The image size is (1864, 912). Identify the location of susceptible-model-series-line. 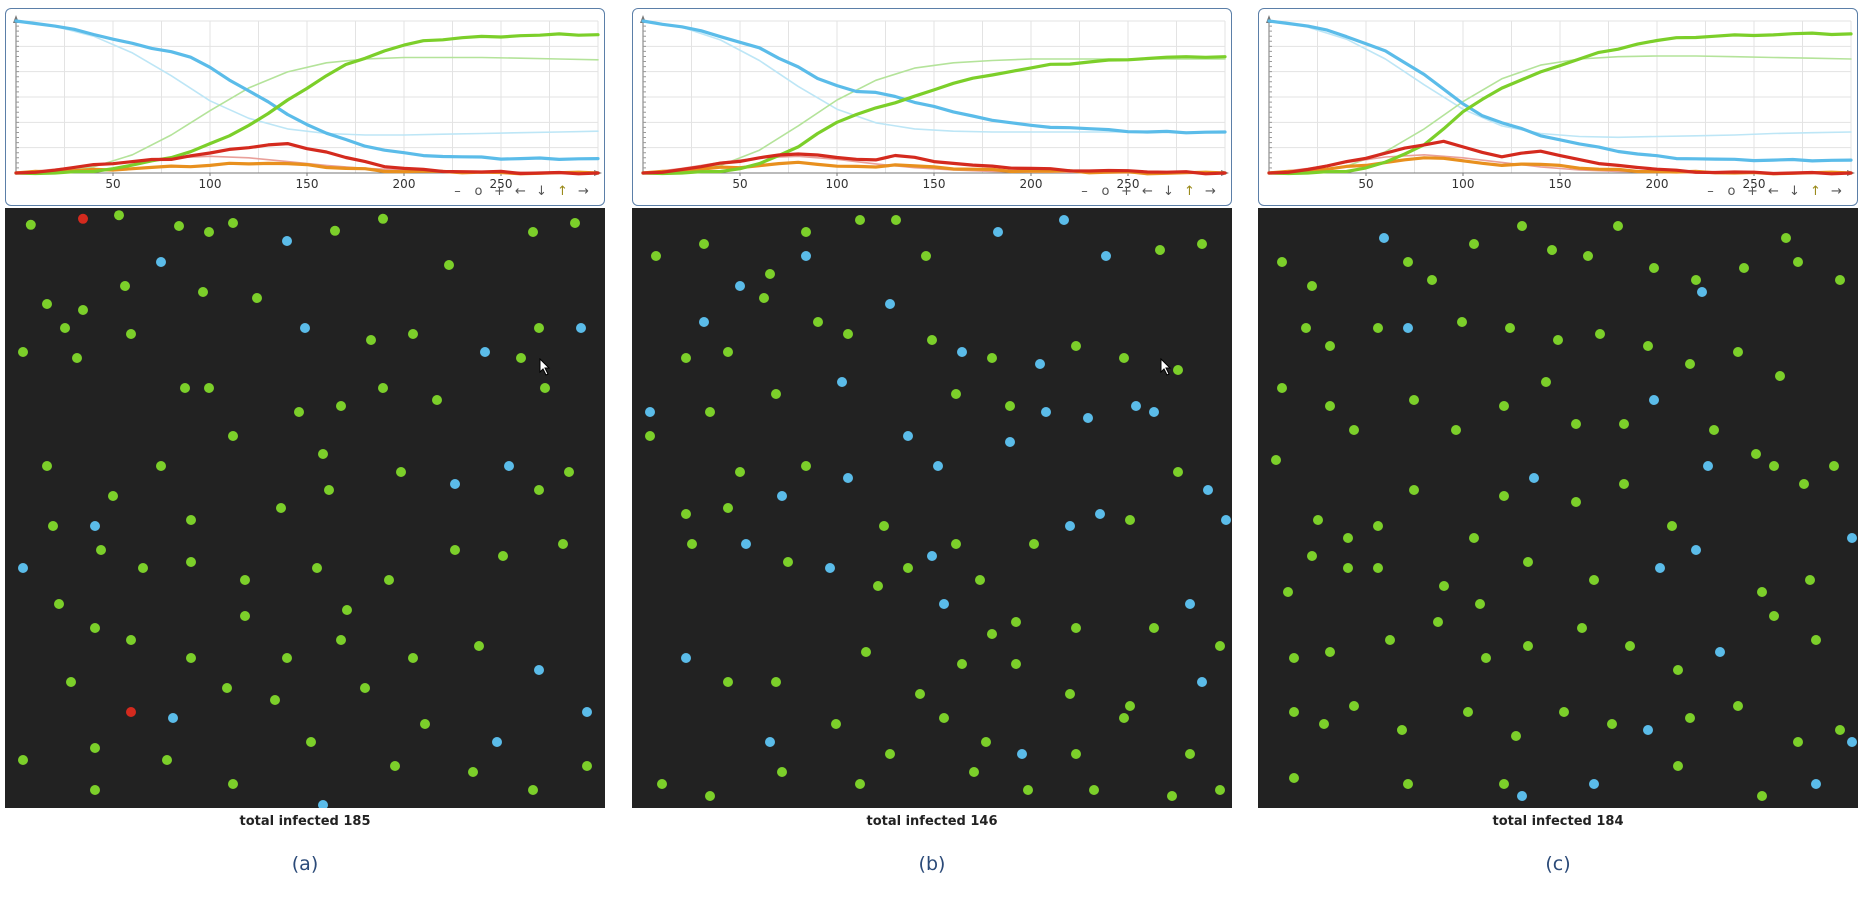
(307, 78).